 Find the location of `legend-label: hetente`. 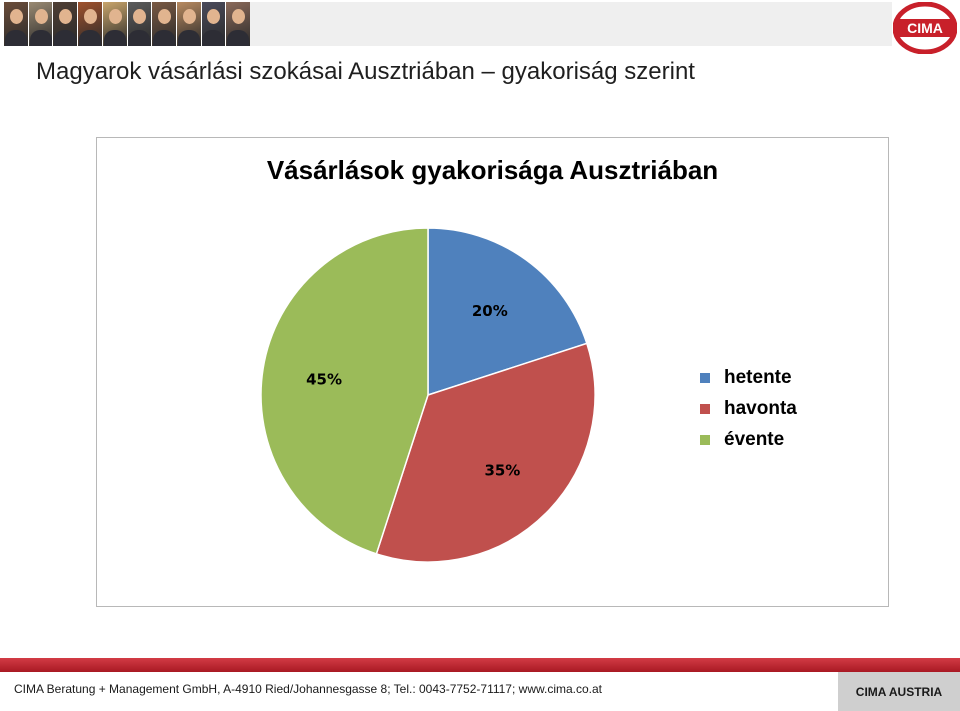

legend-label: hetente is located at coordinates (758, 377).